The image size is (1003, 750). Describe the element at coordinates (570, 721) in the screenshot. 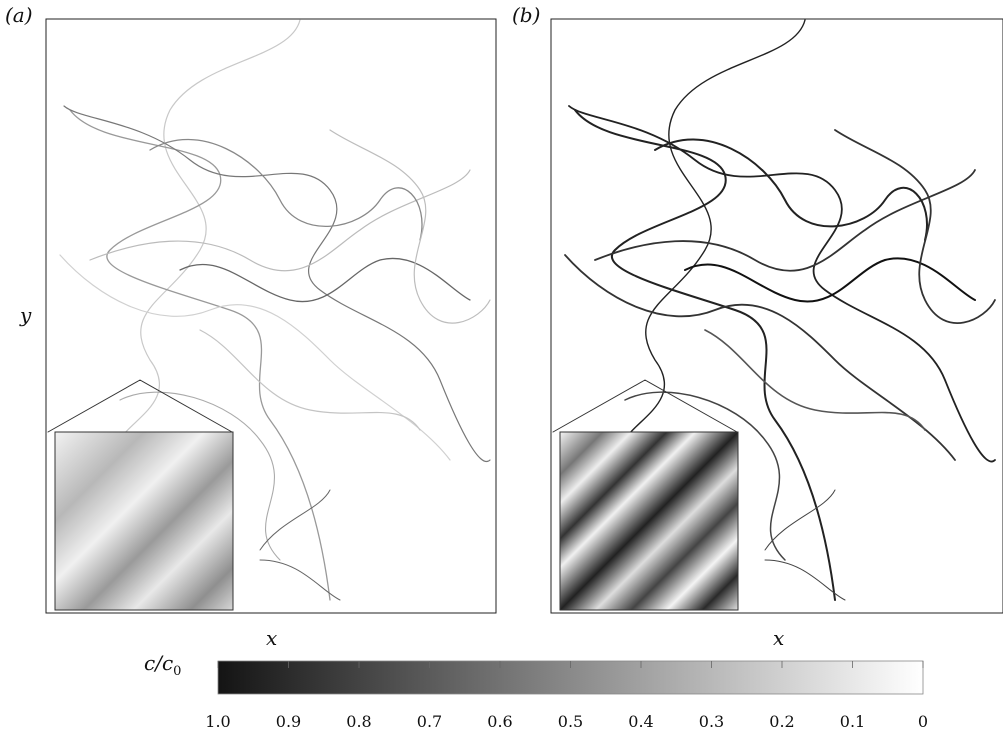

I see `colorbar-tick-label: 0.5` at that location.